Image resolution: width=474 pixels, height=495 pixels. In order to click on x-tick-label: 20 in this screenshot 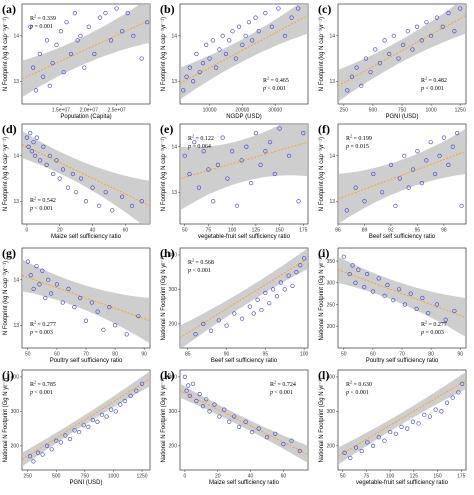, I will do `click(218, 477)`.